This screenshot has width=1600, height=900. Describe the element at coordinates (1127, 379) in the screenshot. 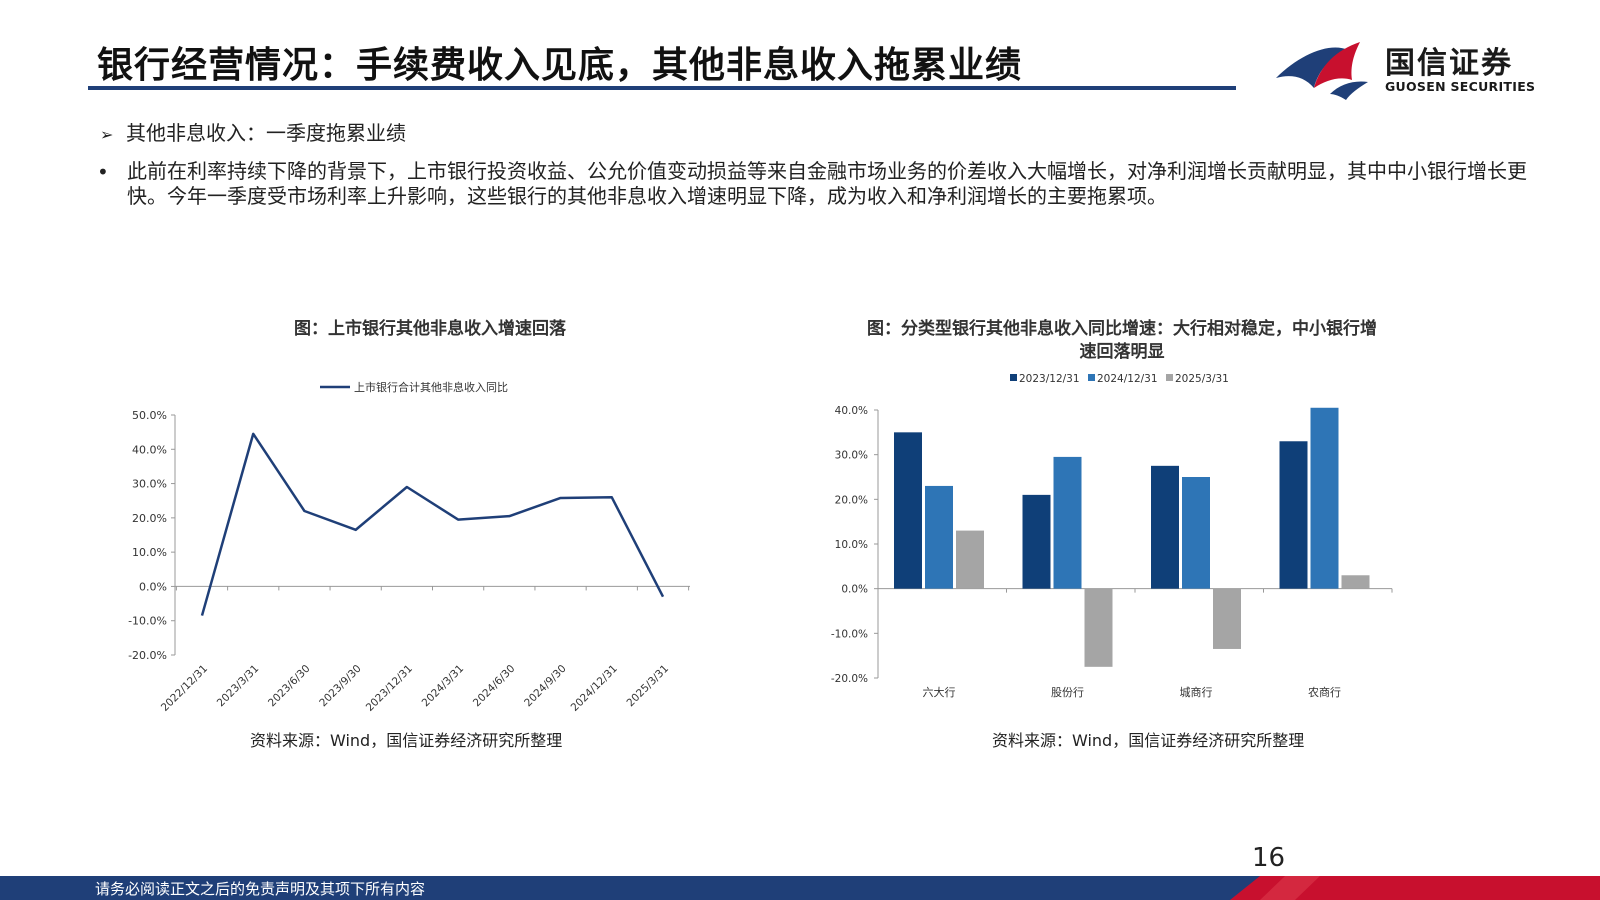

I see `legend-label: 2024/12/31` at that location.